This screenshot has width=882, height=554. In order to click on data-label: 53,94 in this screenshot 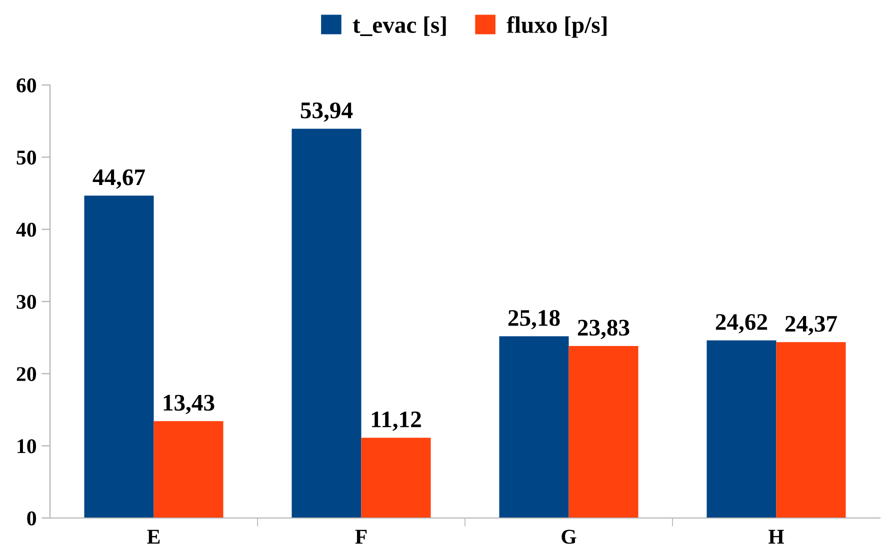, I will do `click(326, 112)`.